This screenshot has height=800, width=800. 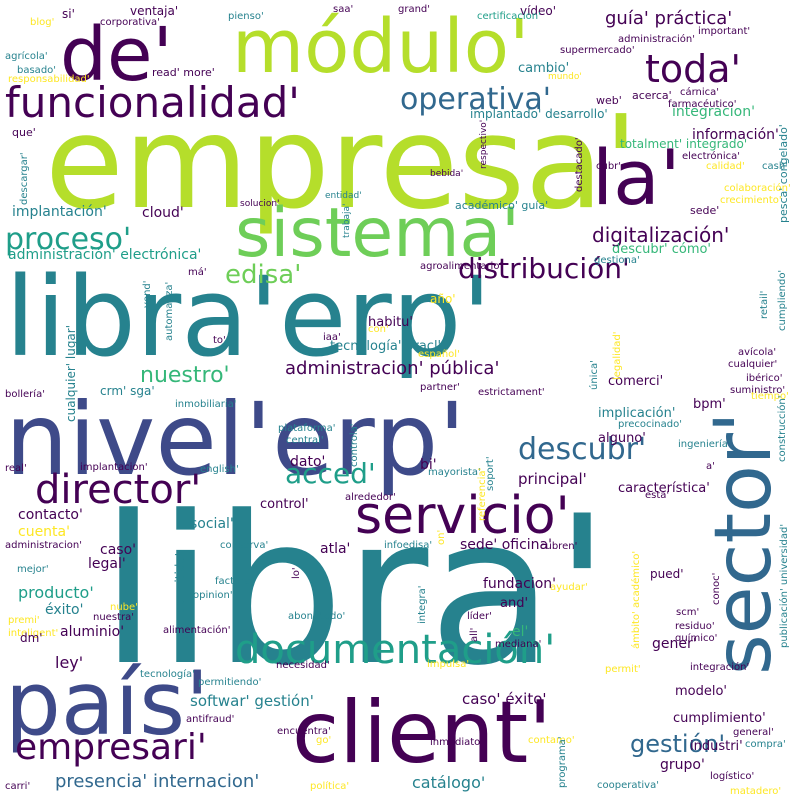 I want to click on cloud-word: má', so click(x=197, y=272).